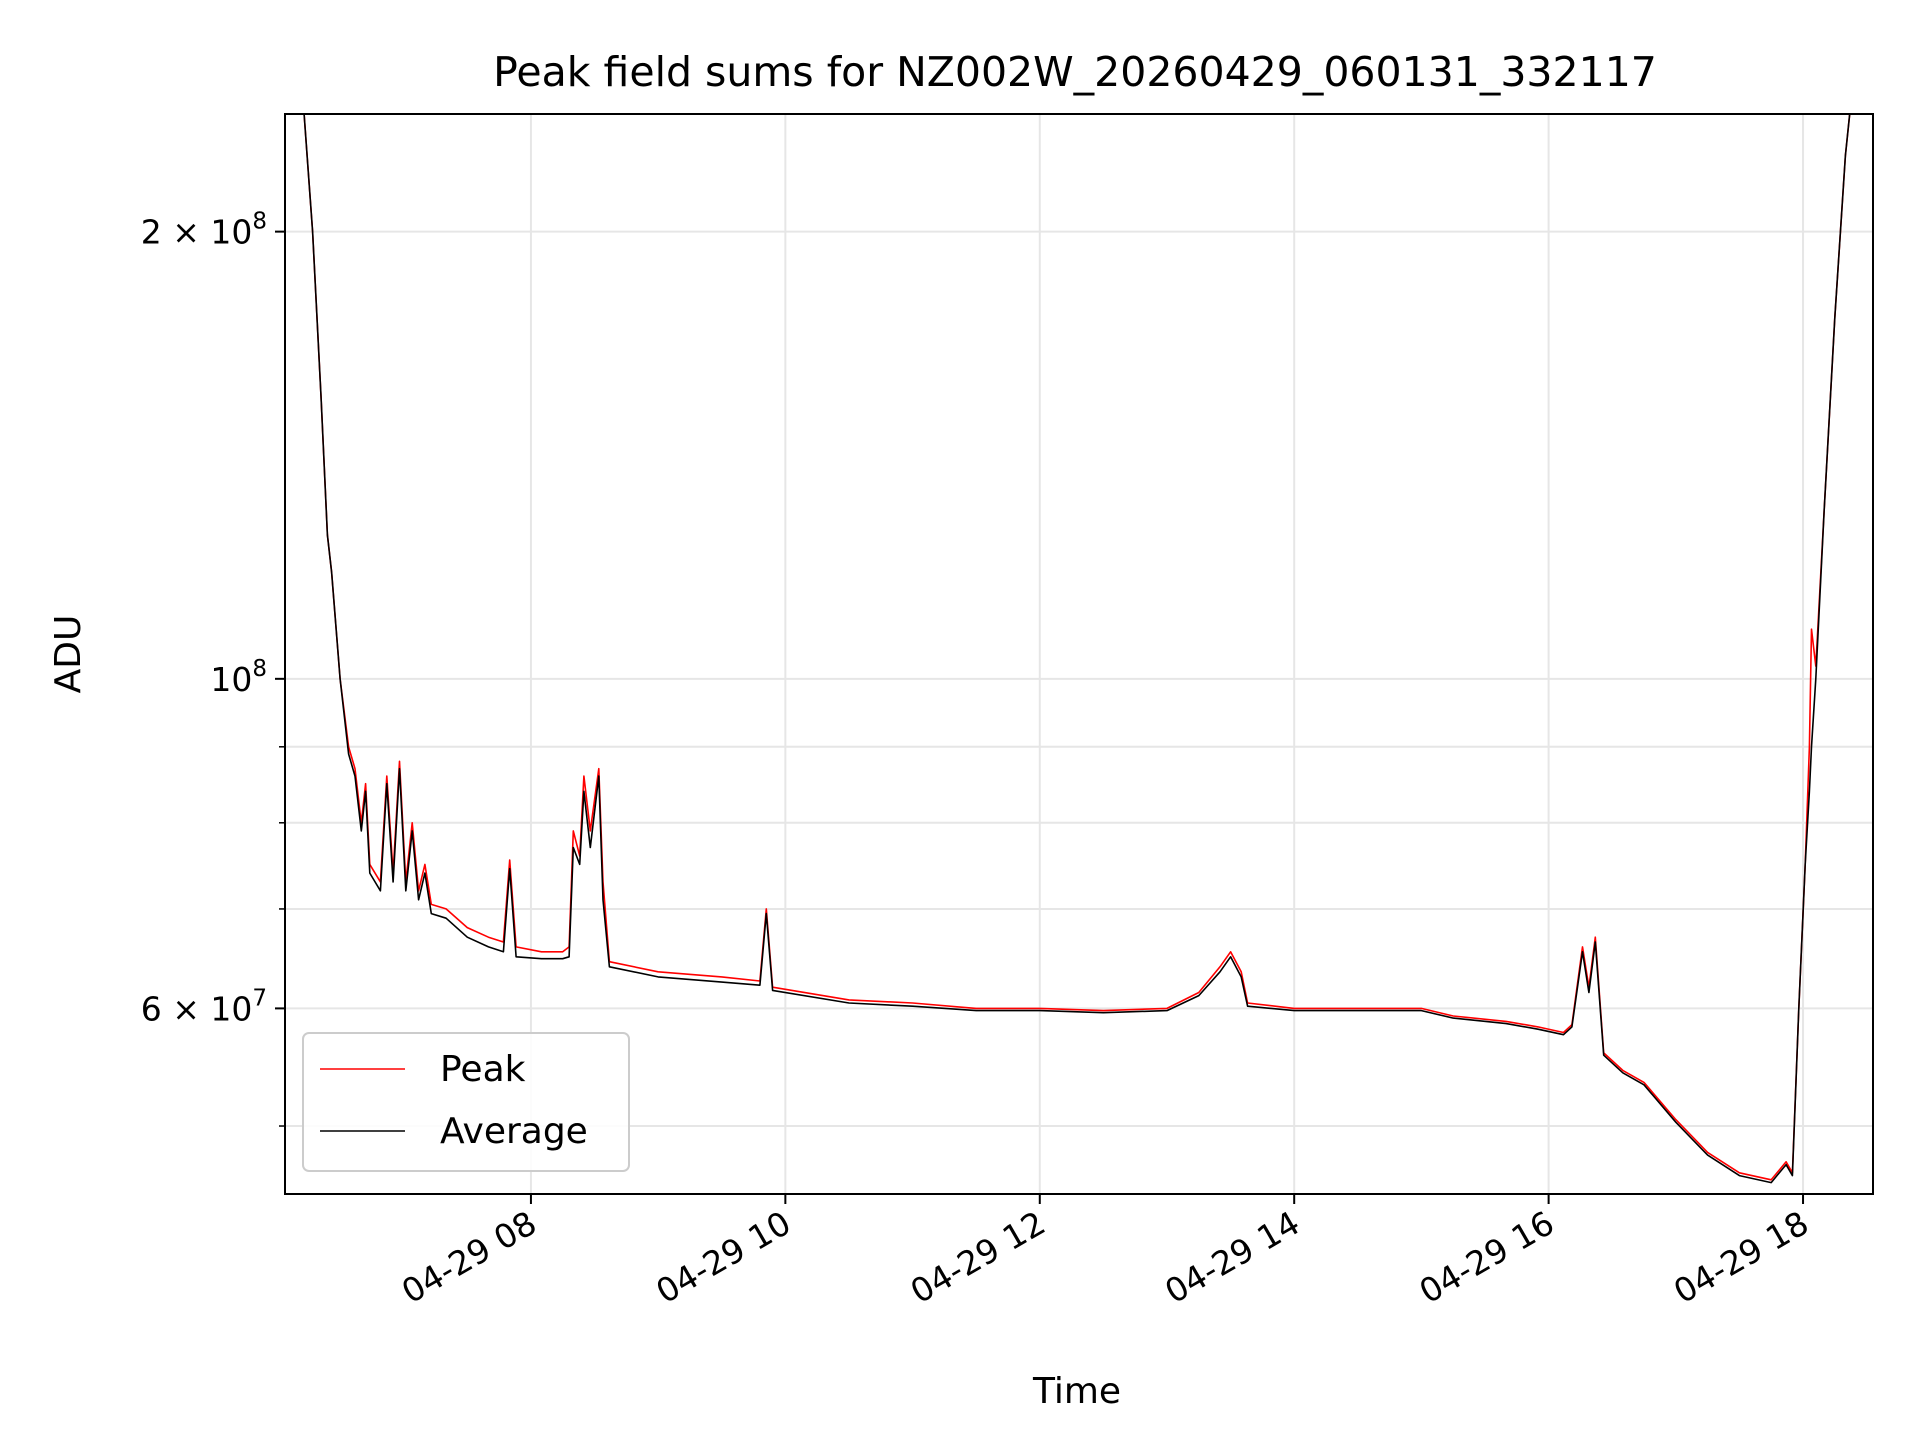 This screenshot has height=1440, width=1920. I want to click on y-tick-label: 108, so click(238, 677).